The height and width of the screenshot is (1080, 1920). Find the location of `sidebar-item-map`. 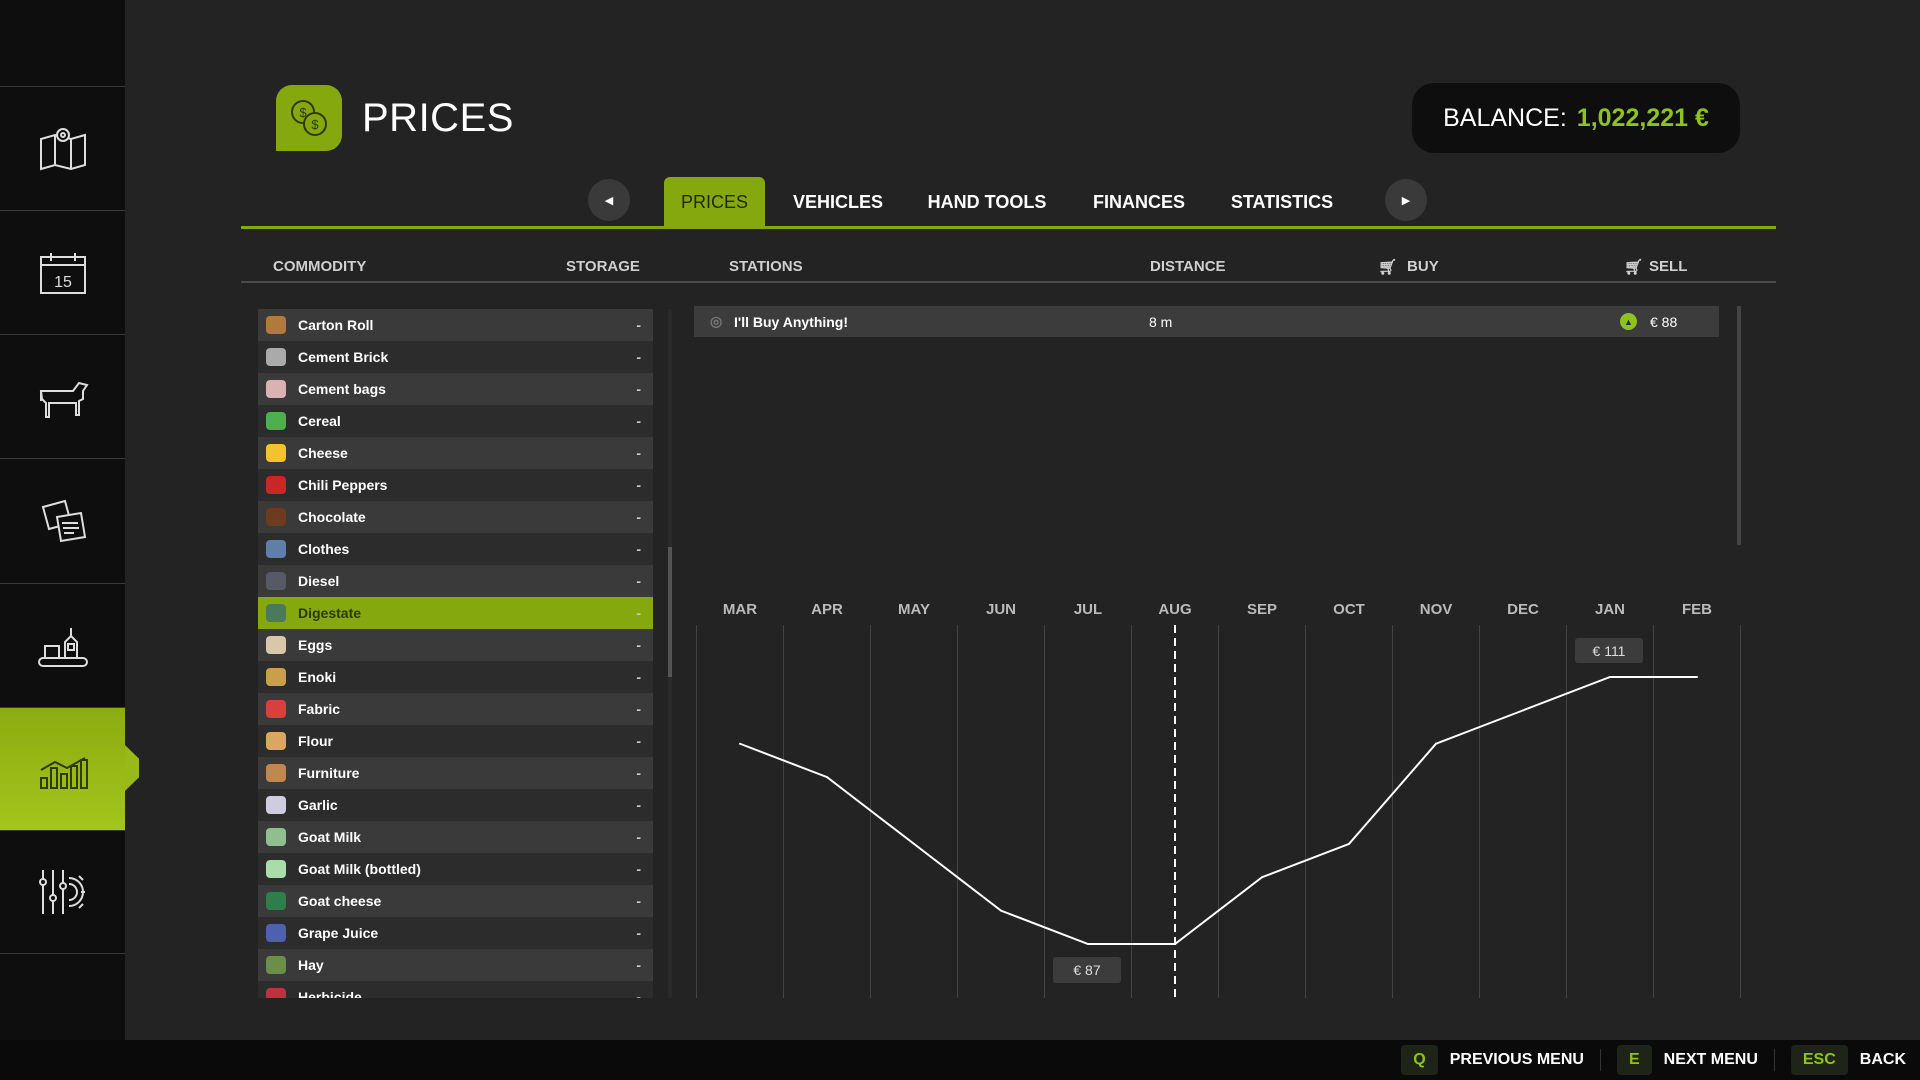

sidebar-item-map is located at coordinates (62, 148).